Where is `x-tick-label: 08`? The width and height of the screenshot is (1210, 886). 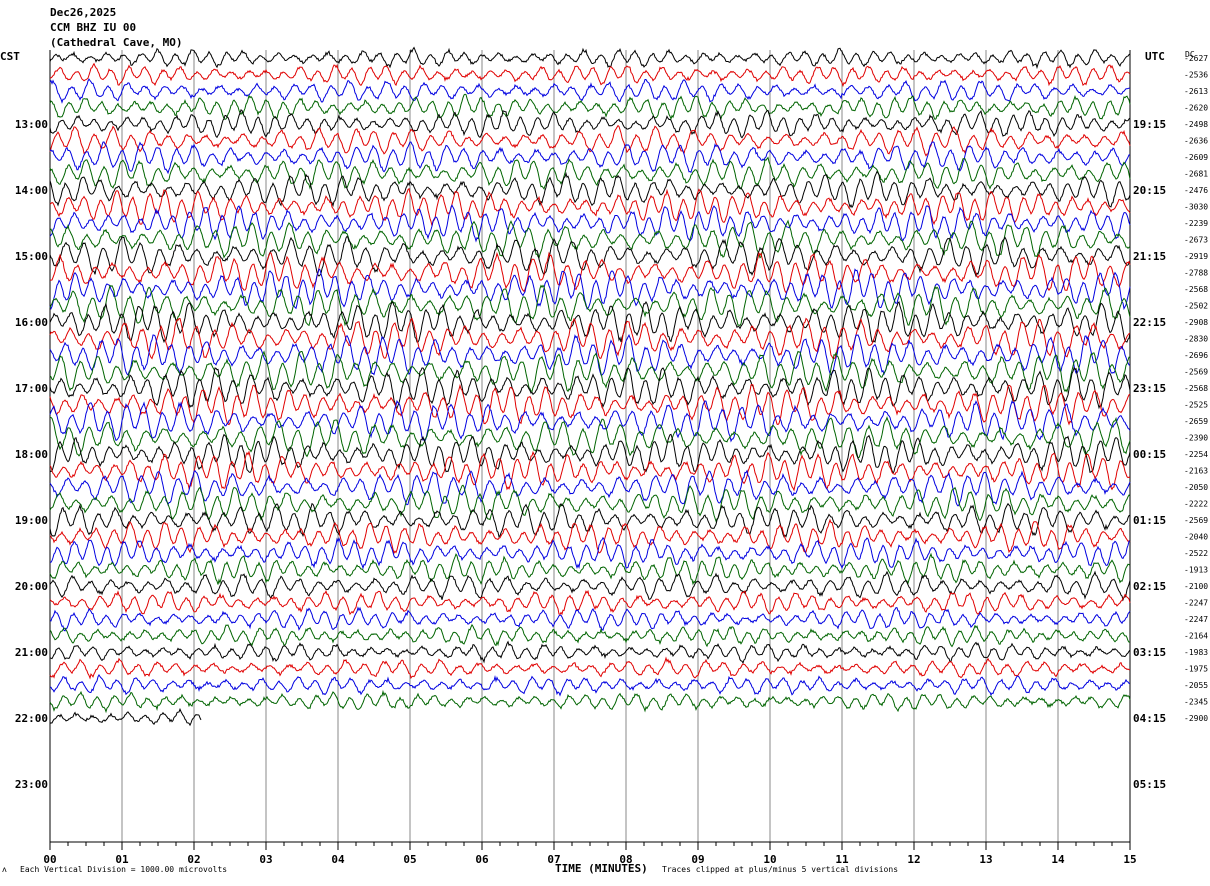
x-tick-label: 08 is located at coordinates (625, 859).